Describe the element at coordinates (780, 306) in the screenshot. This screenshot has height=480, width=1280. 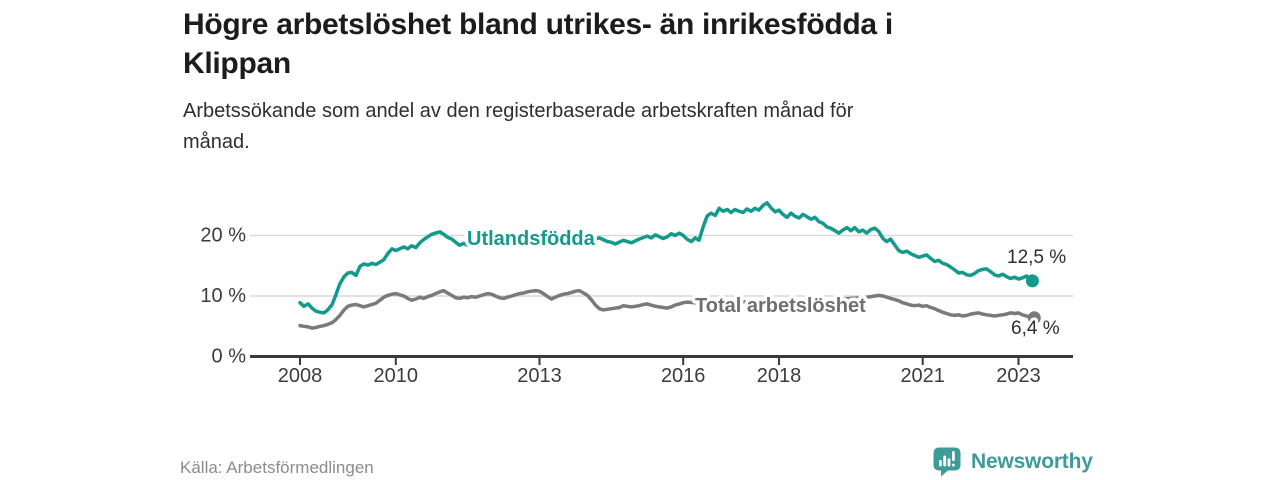
I see `series-label-total: Total arbetslöshet` at that location.